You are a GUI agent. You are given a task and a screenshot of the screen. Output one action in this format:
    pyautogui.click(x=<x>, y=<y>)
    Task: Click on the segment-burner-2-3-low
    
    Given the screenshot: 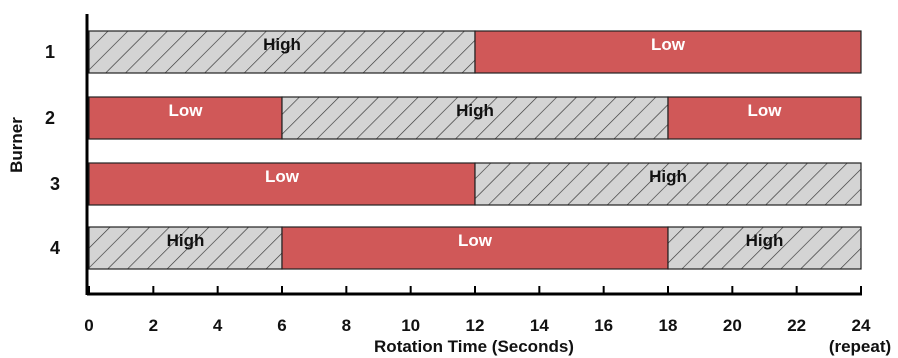 What is the action you would take?
    pyautogui.click(x=764, y=118)
    